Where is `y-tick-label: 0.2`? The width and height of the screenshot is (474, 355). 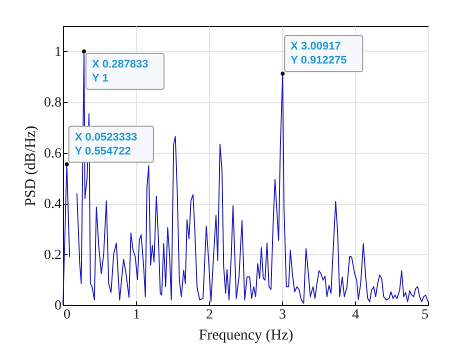
y-tick-label: 0.2 is located at coordinates (53, 255).